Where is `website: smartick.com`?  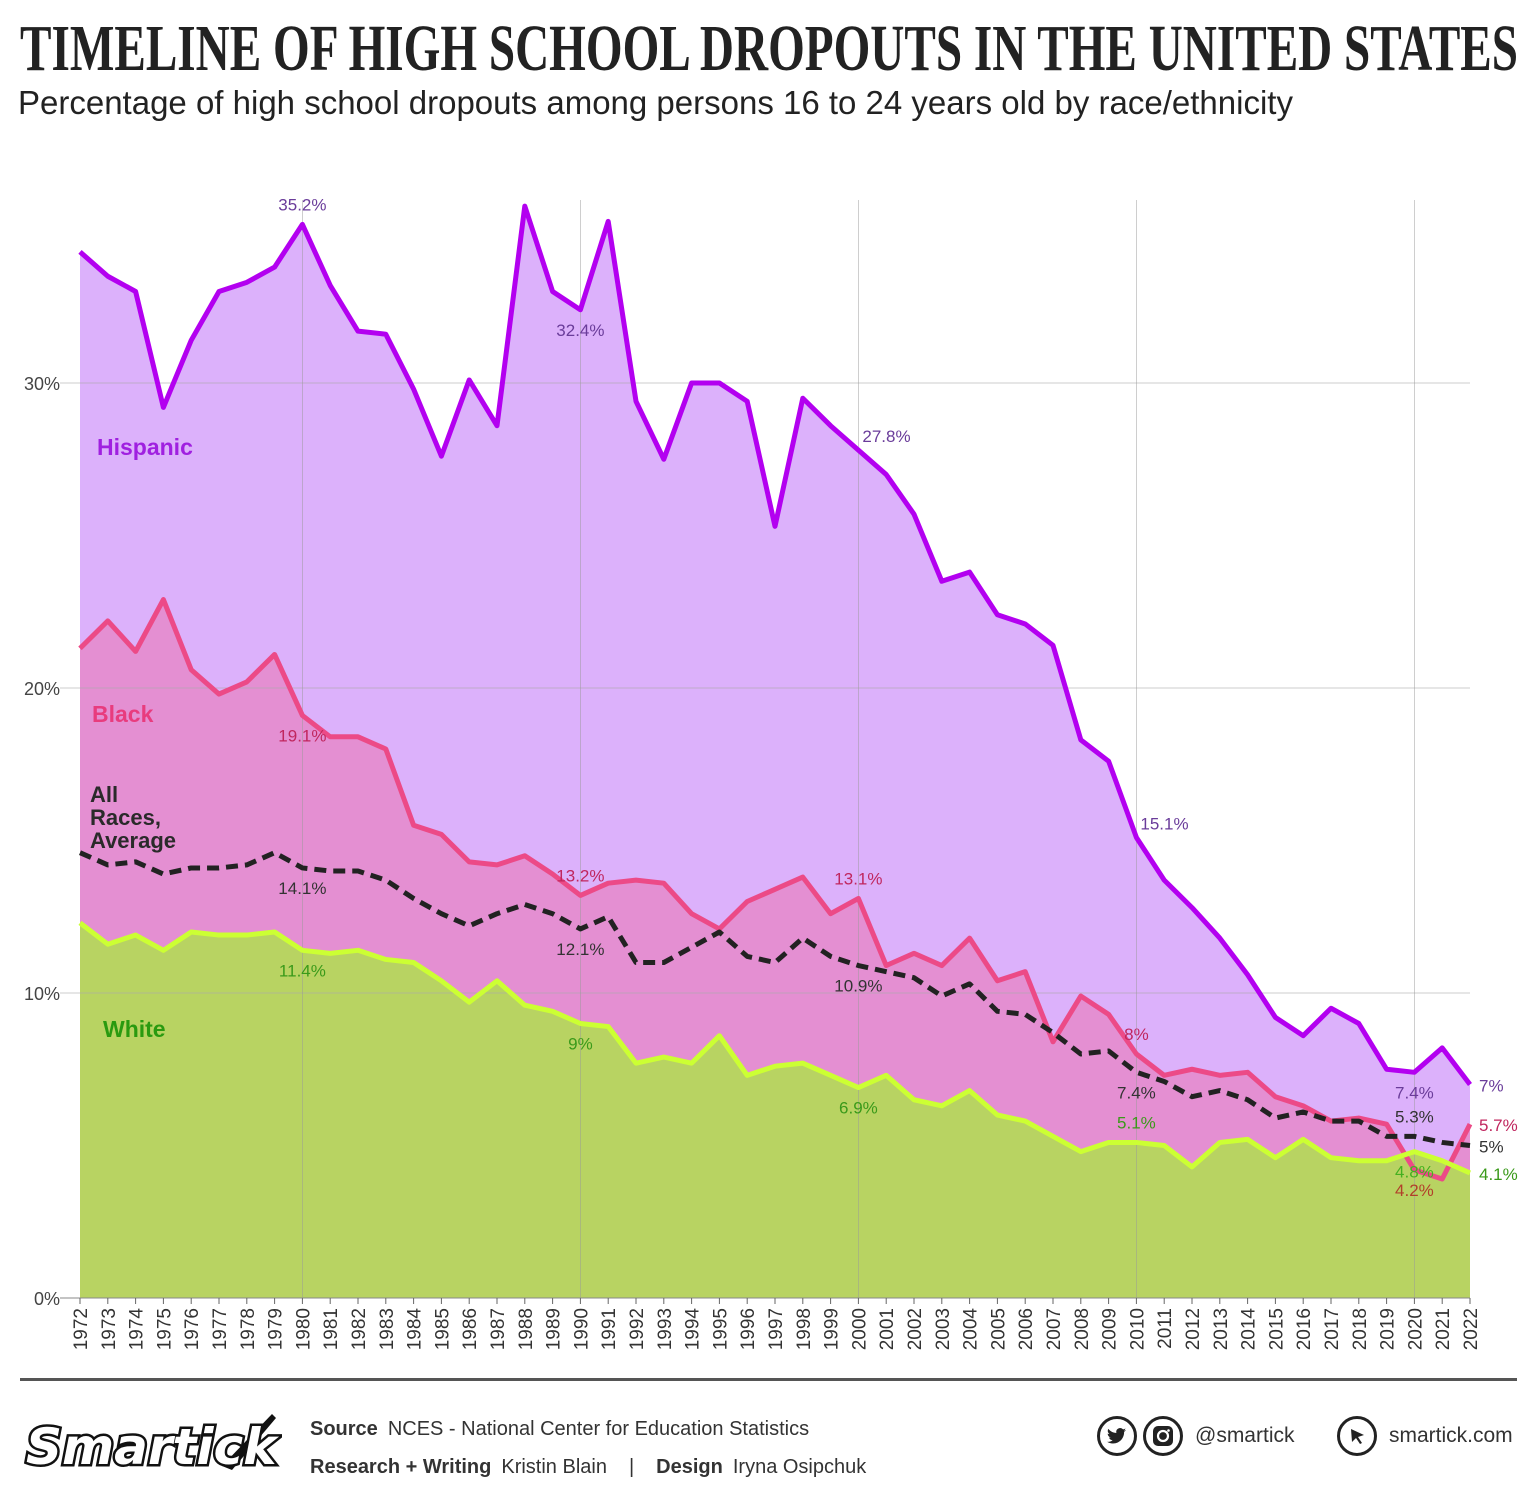 website: smartick.com is located at coordinates (1451, 1435).